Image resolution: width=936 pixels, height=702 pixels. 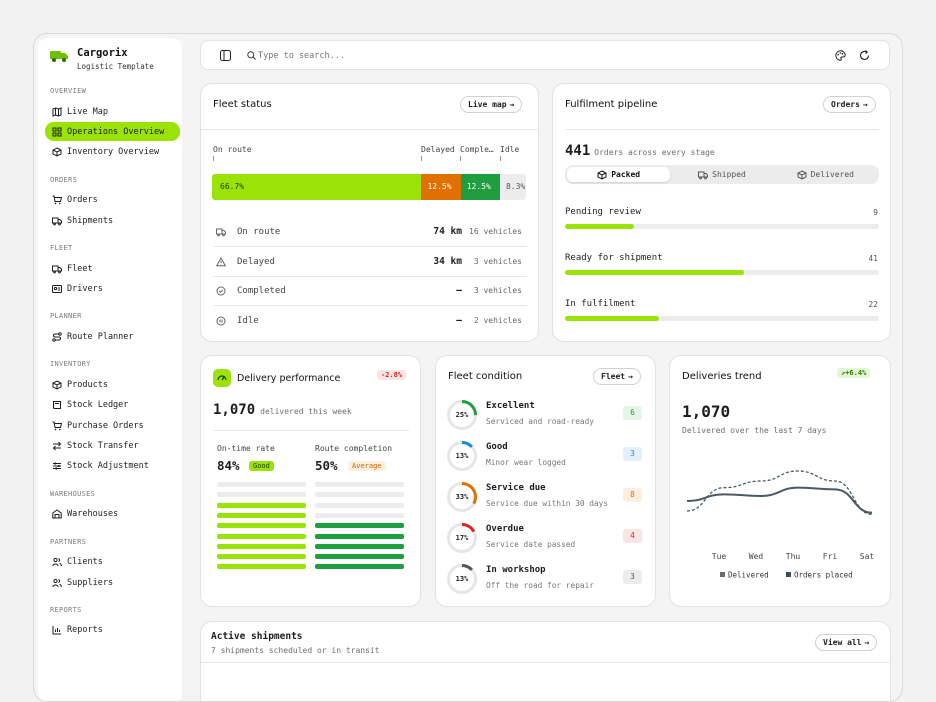 What do you see at coordinates (547, 456) in the screenshot?
I see `condition-item: 13% Good Minor wear logged 3` at bounding box center [547, 456].